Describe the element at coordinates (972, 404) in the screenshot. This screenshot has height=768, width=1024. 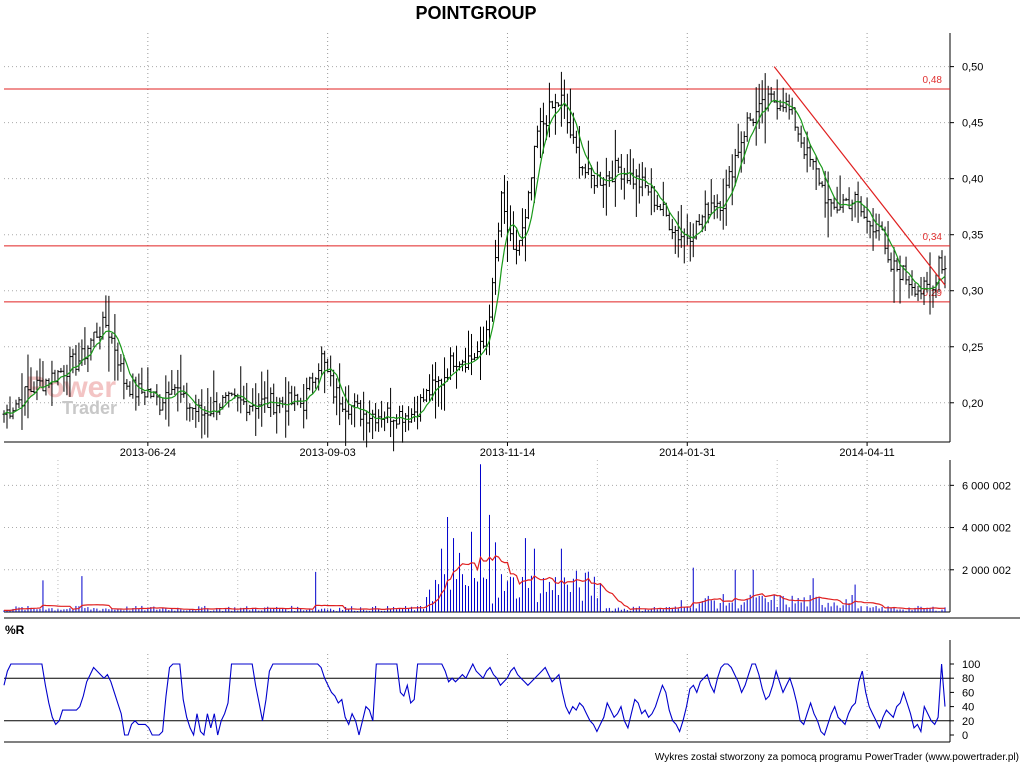
I see `price-y-tick-label: 0,20` at that location.